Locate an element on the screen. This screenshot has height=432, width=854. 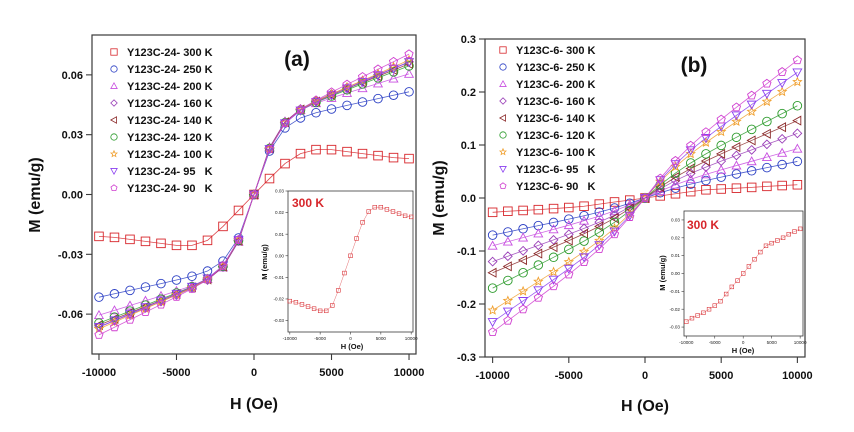
legend-label: Y123C-24- 100 K is located at coordinates (170, 155).